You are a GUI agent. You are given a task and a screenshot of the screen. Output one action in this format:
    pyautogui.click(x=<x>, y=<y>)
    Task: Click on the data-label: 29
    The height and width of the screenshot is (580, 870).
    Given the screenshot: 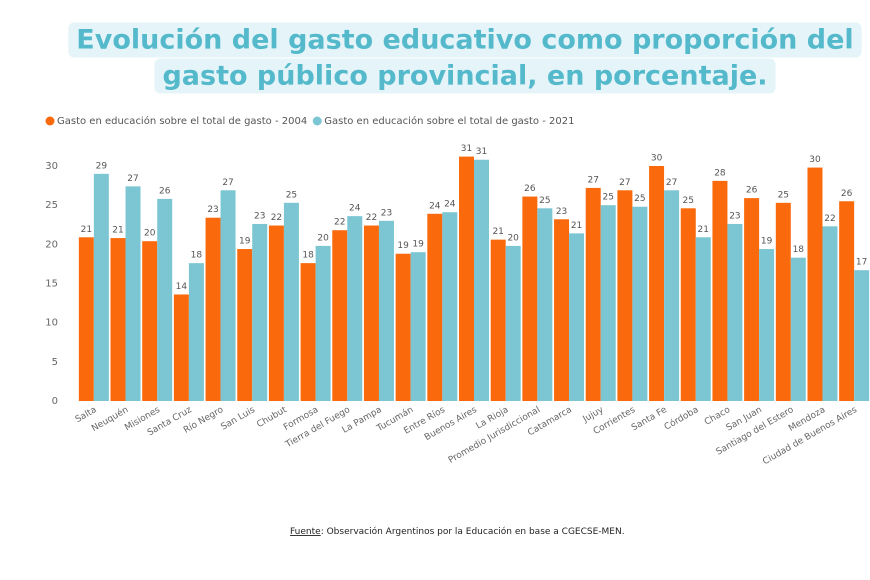 What is the action you would take?
    pyautogui.click(x=102, y=166)
    